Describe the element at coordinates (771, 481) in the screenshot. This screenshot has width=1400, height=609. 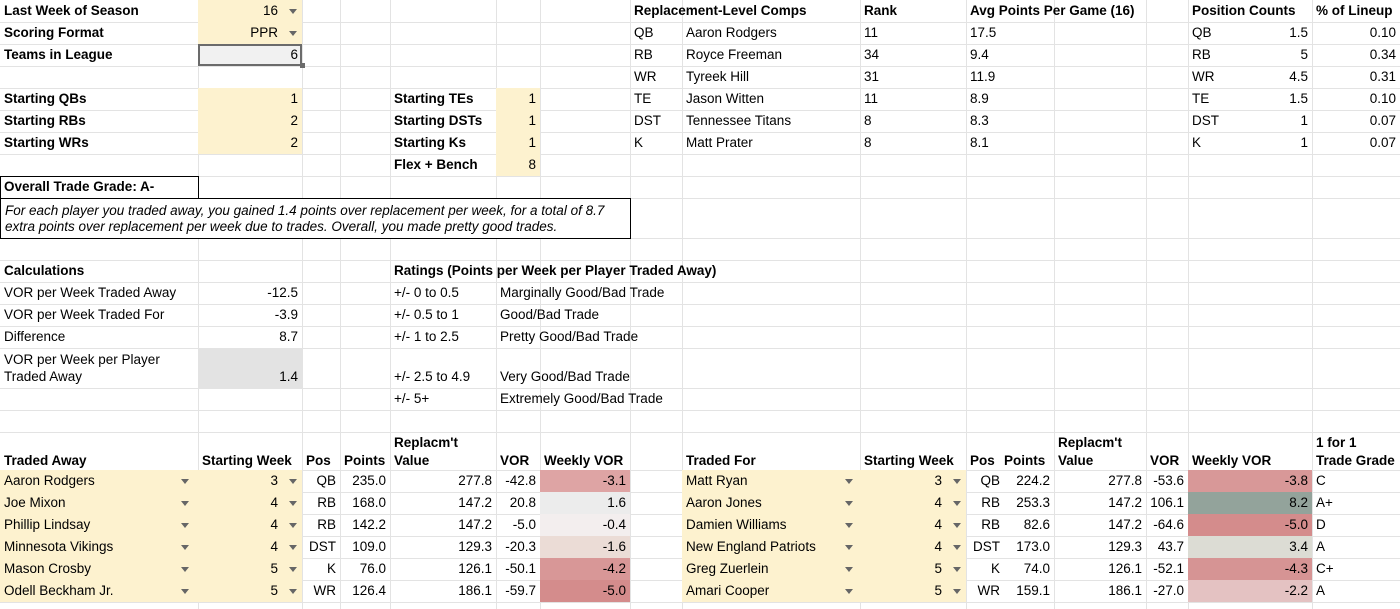
I see `traded-for-player-select: Matt Ryan` at that location.